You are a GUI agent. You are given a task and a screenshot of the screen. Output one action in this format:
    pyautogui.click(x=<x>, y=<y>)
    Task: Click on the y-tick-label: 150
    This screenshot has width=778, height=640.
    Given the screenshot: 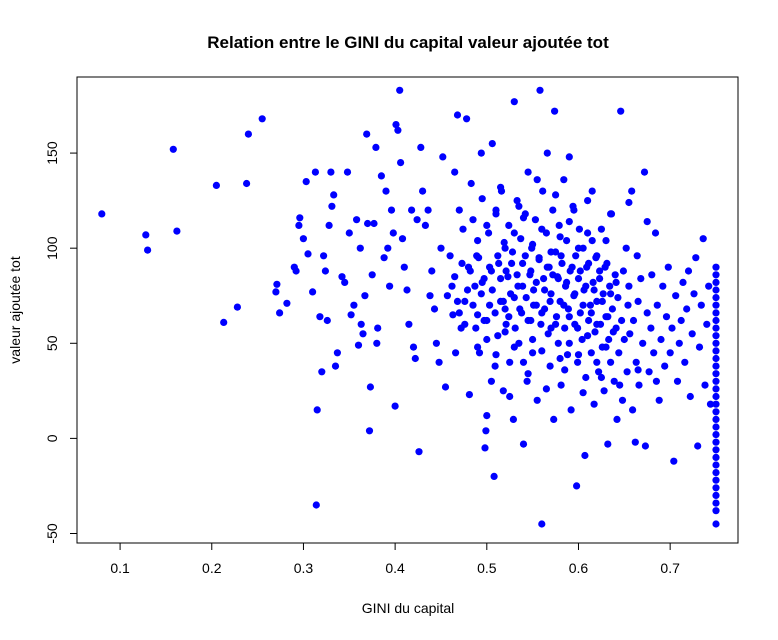 What is the action you would take?
    pyautogui.click(x=52, y=153)
    